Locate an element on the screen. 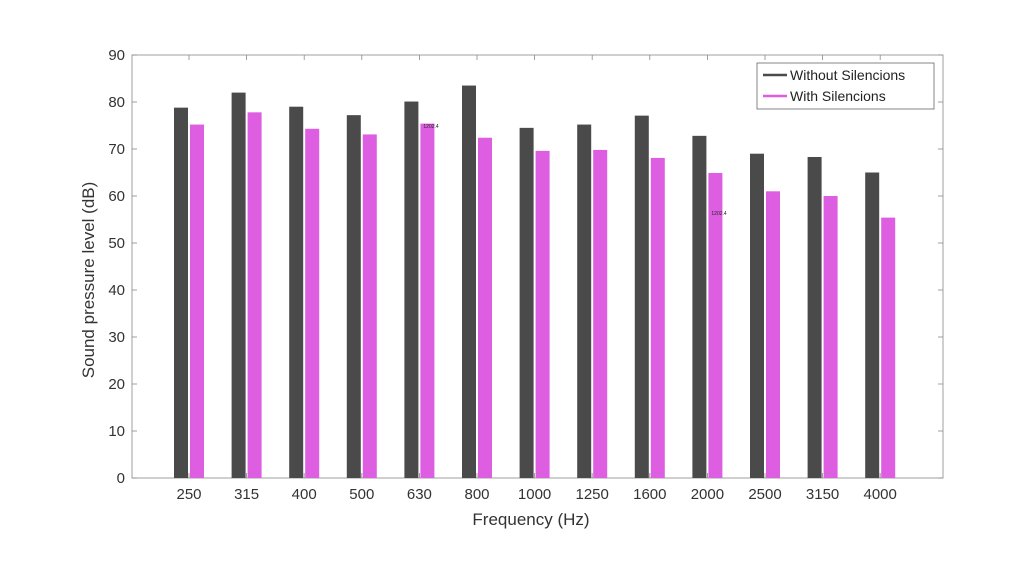 Image resolution: width=1024 pixels, height=581 pixels. y-tick-label: 80 is located at coordinates (116, 102).